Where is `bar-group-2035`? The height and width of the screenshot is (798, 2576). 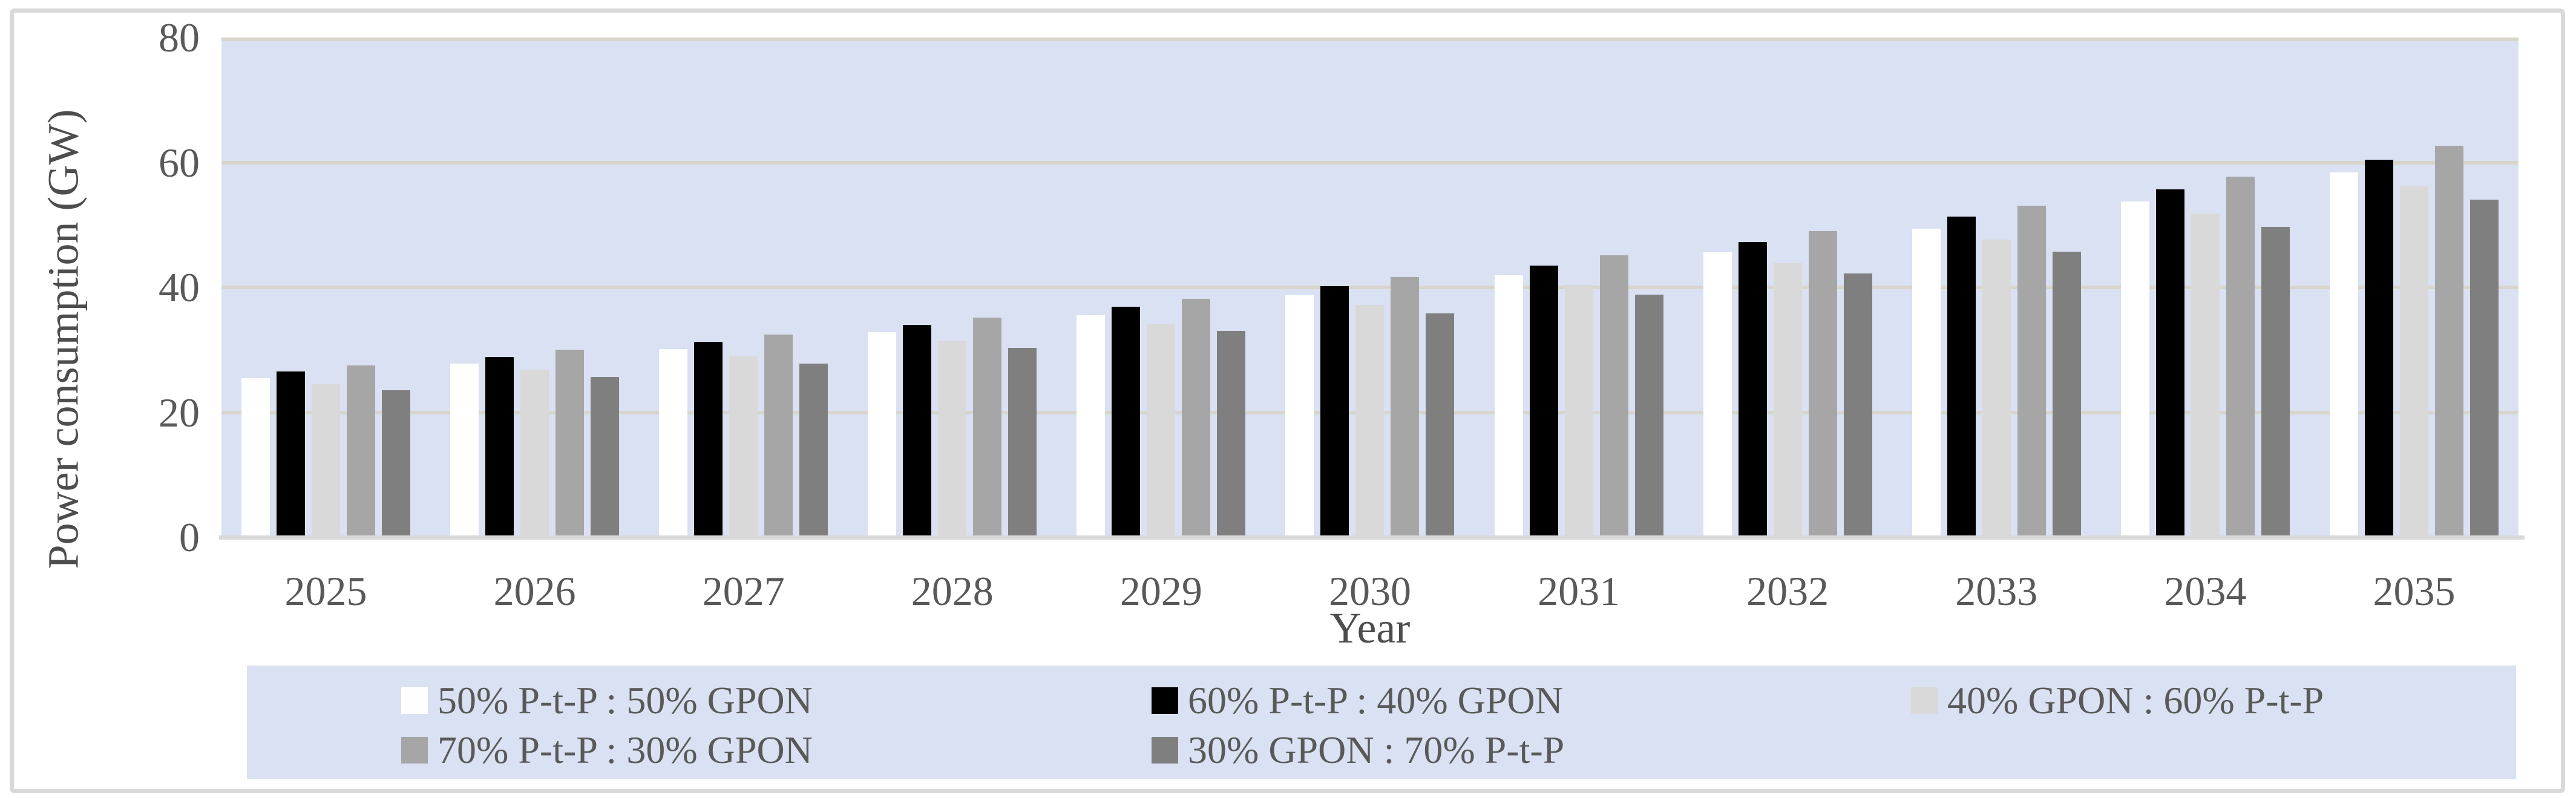 bar-group-2035 is located at coordinates (2414, 287).